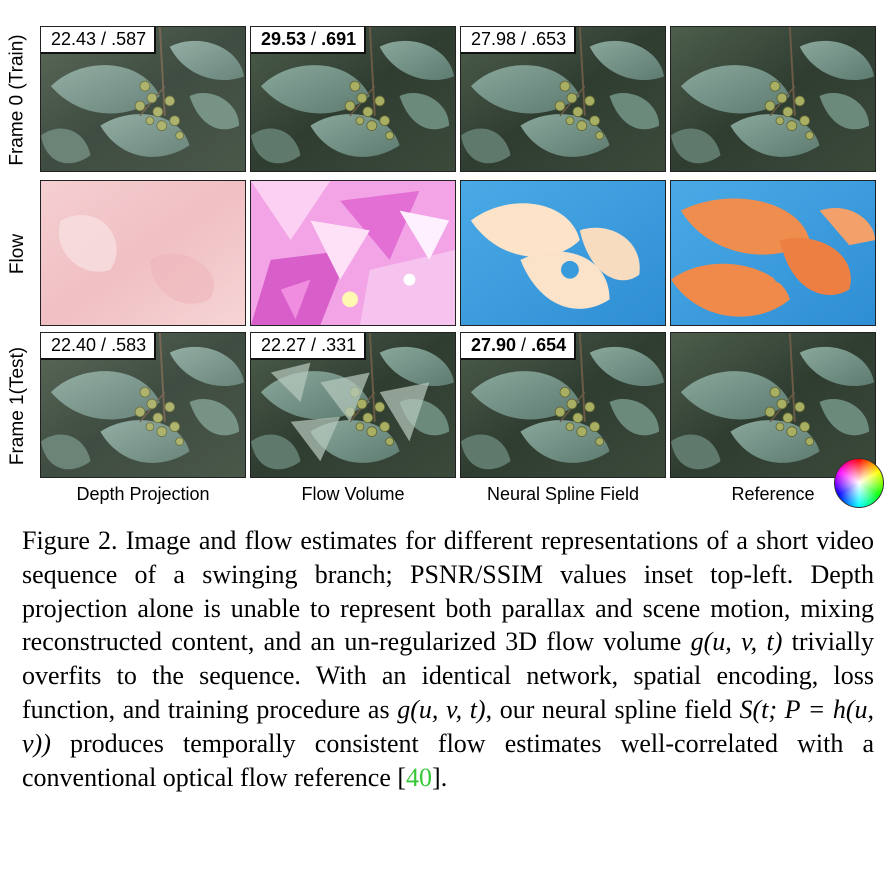 The height and width of the screenshot is (891, 893). Describe the element at coordinates (448, 726) in the screenshot. I see `math-s: S(t; P = h(u, v))` at that location.